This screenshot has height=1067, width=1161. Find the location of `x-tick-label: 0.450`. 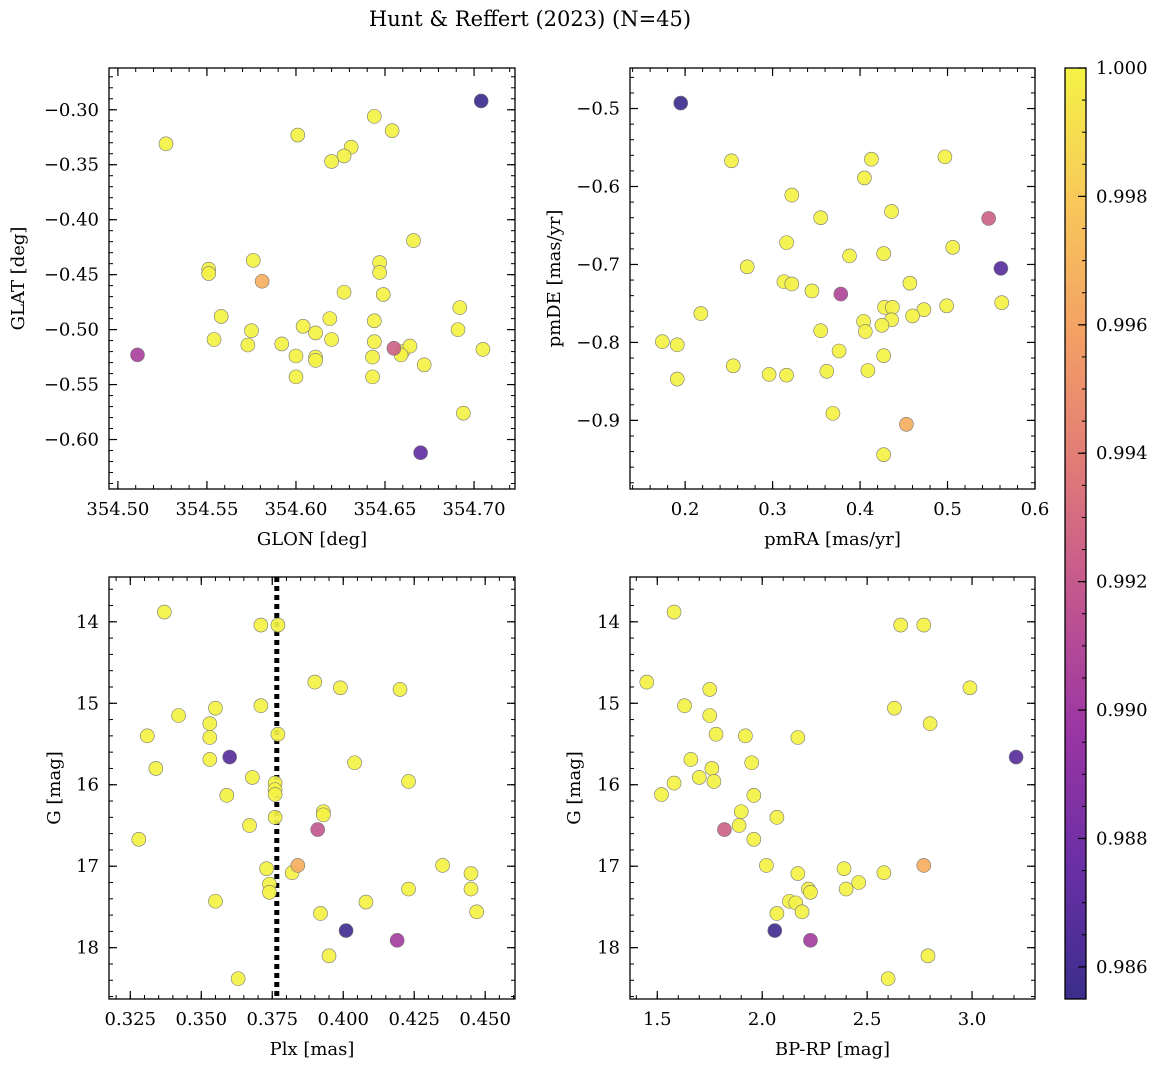

x-tick-label: 0.450 is located at coordinates (485, 1019).